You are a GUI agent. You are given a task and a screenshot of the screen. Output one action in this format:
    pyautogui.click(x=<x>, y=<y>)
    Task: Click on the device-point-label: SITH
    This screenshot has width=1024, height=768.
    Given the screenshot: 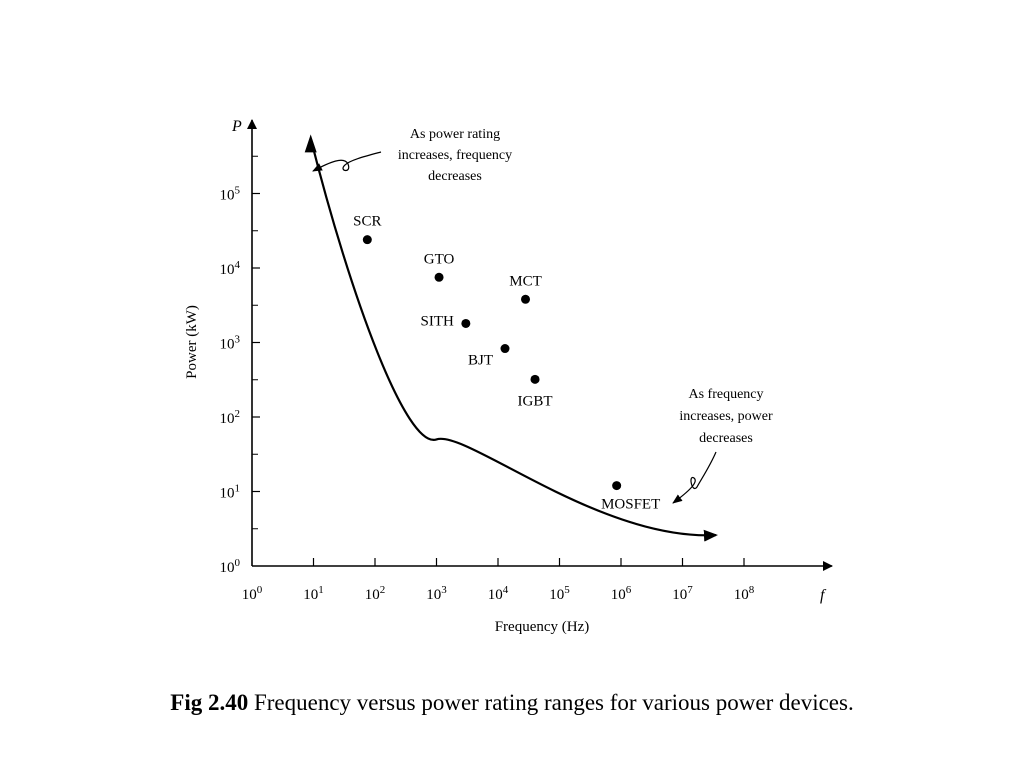 What is the action you would take?
    pyautogui.click(x=437, y=321)
    